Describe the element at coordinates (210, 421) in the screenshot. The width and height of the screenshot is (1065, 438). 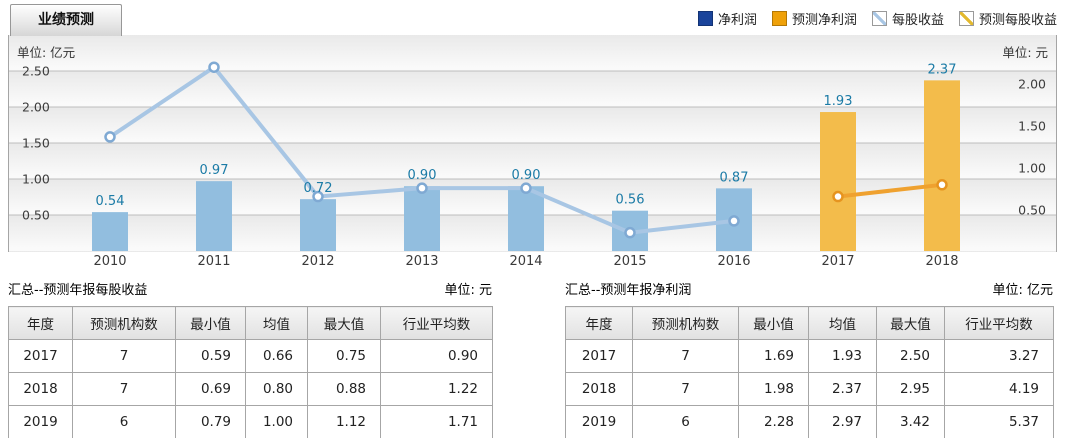
I see `table-cell: 0.79` at that location.